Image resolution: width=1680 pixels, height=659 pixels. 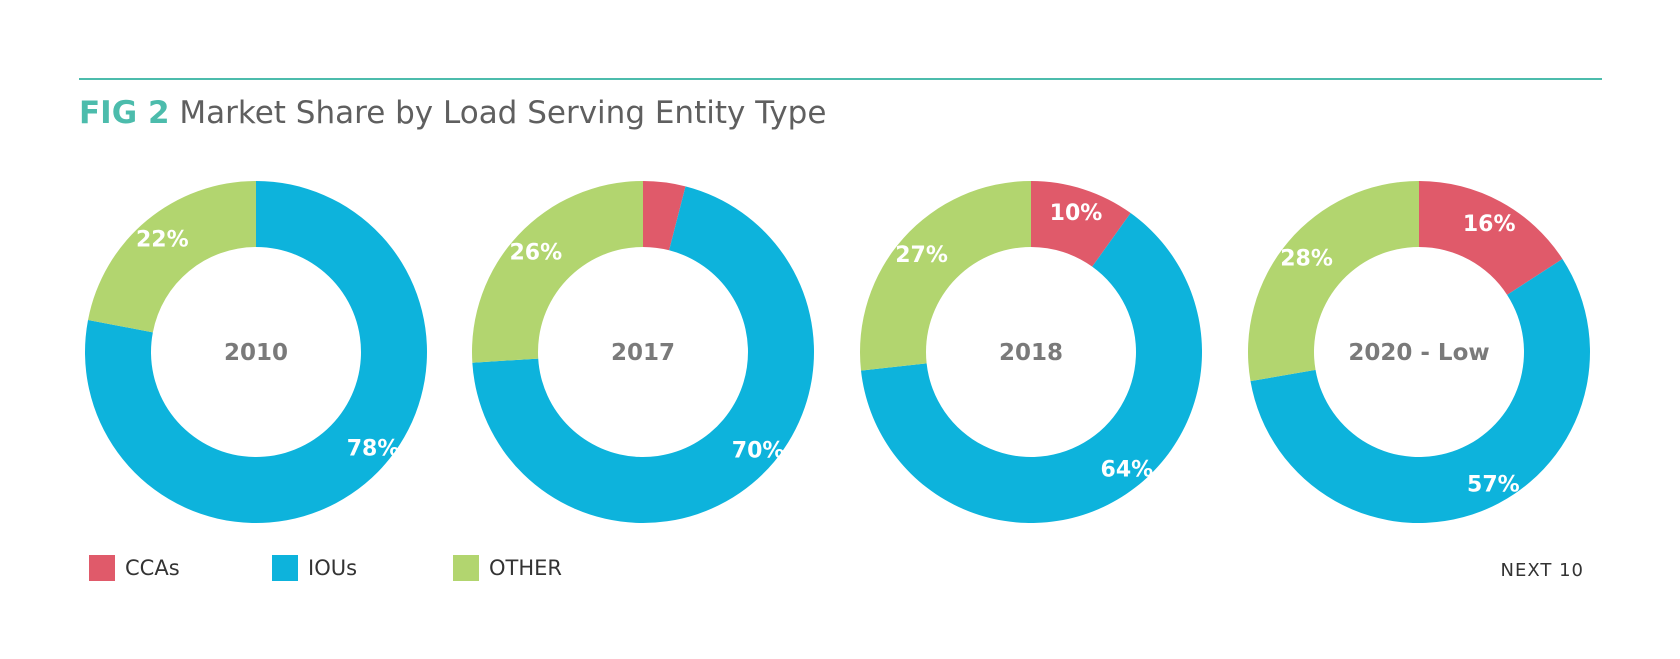 I want to click on legend-item-ccas: CCAs, so click(x=134, y=568).